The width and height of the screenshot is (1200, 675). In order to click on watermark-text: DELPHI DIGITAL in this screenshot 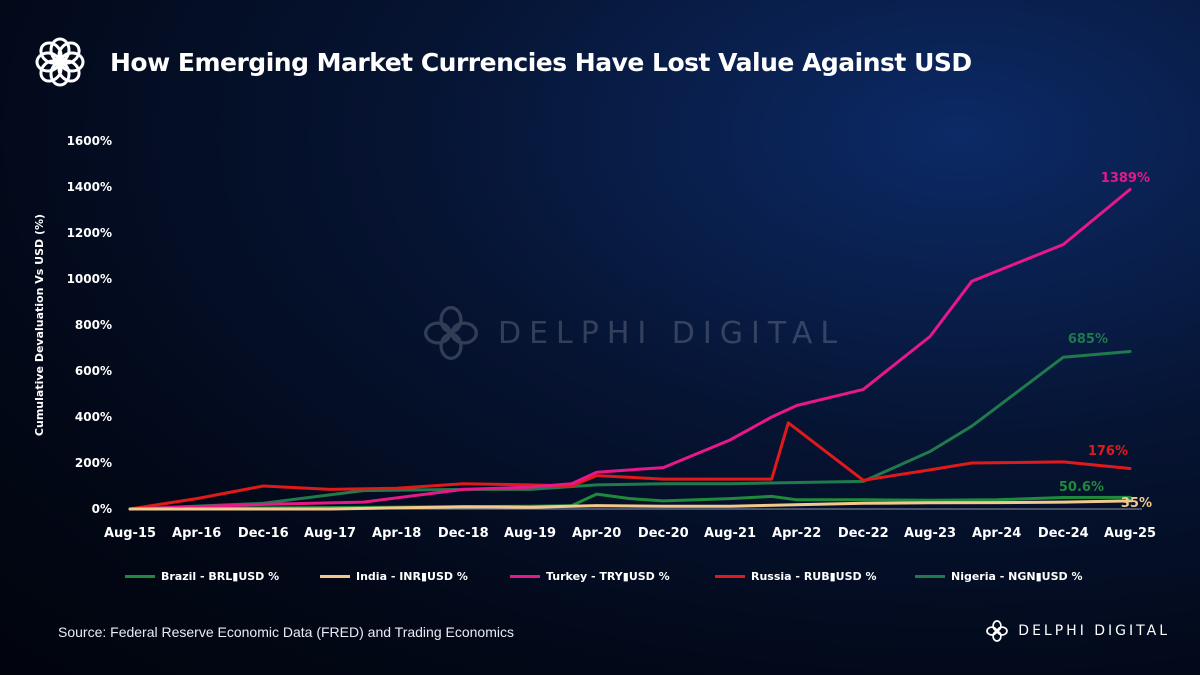, I will do `click(672, 333)`.